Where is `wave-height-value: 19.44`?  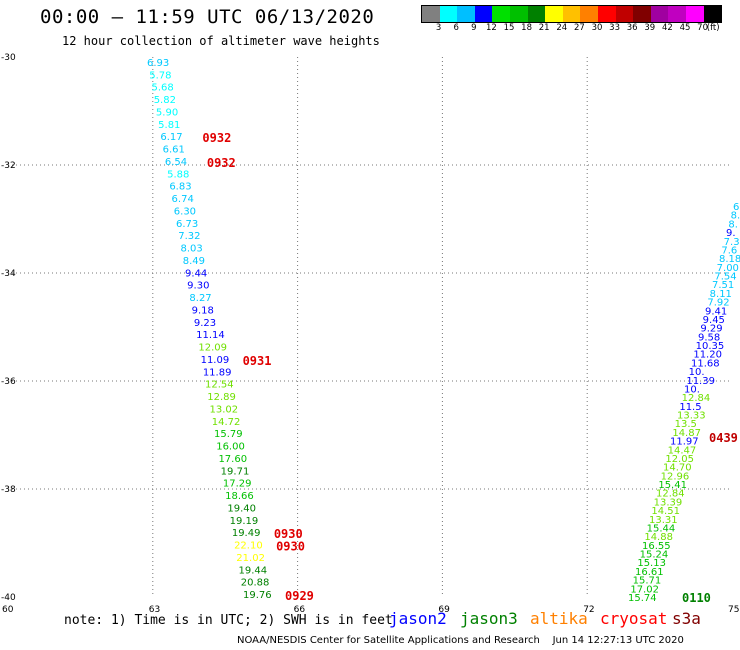 wave-height-value: 19.44 is located at coordinates (253, 570).